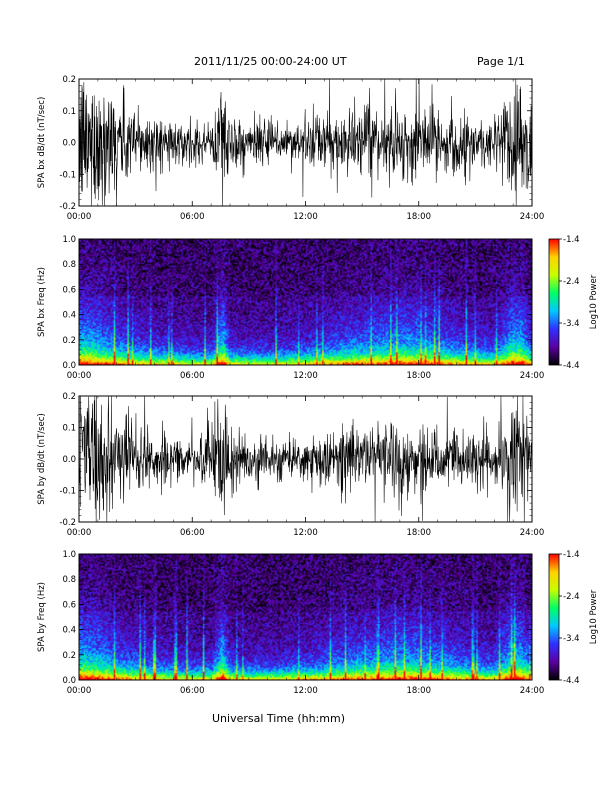 This screenshot has width=612, height=792. What do you see at coordinates (278, 718) in the screenshot?
I see `x-axis-title: Universal Time (hh:mm)` at bounding box center [278, 718].